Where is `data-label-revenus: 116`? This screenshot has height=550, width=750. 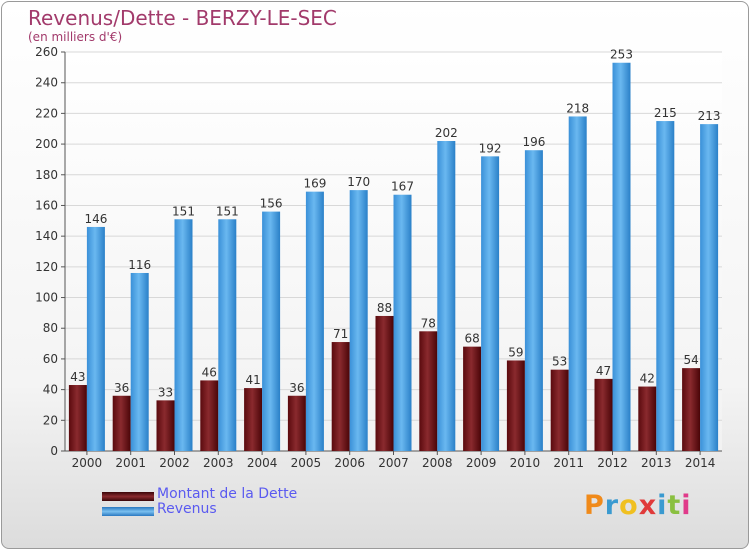 data-label-revenus: 116 is located at coordinates (139, 265).